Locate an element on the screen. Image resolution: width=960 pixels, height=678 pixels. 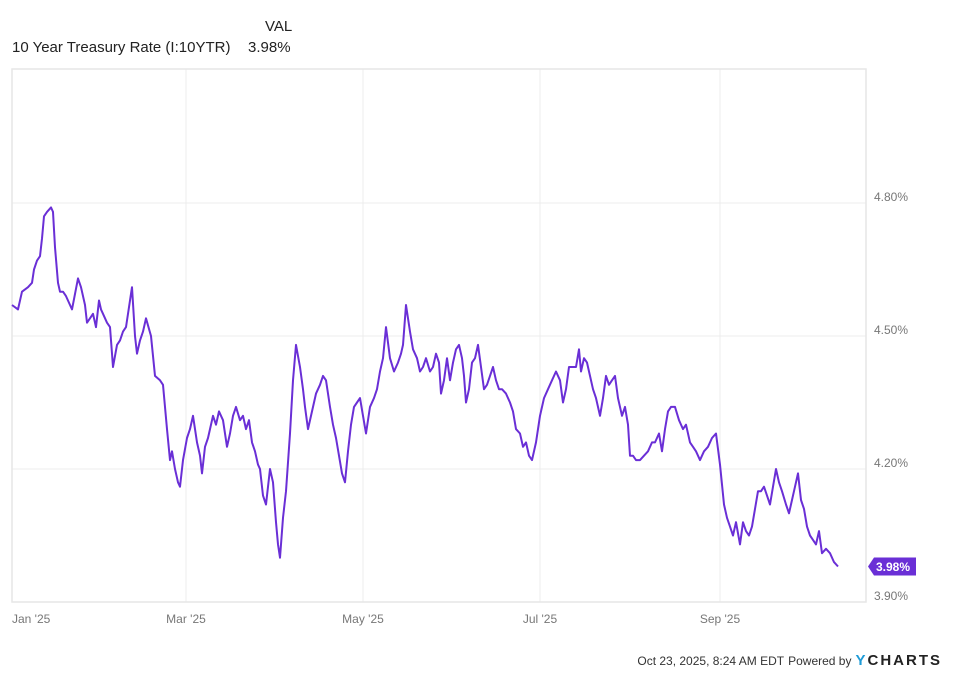
ycharts-logo: YCHARTS is located at coordinates (898, 660).